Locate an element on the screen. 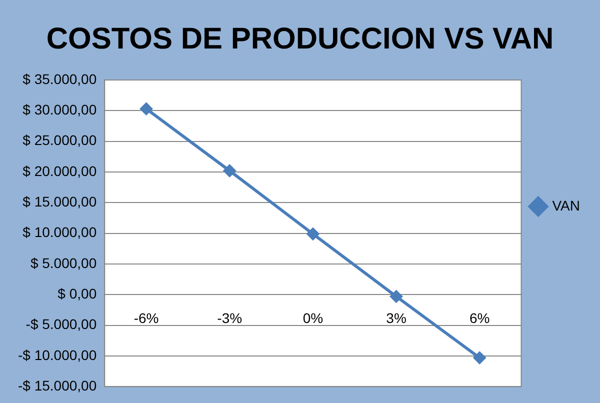 The height and width of the screenshot is (403, 600). y-tick-label: -$ 10.000,00 is located at coordinates (57, 354).